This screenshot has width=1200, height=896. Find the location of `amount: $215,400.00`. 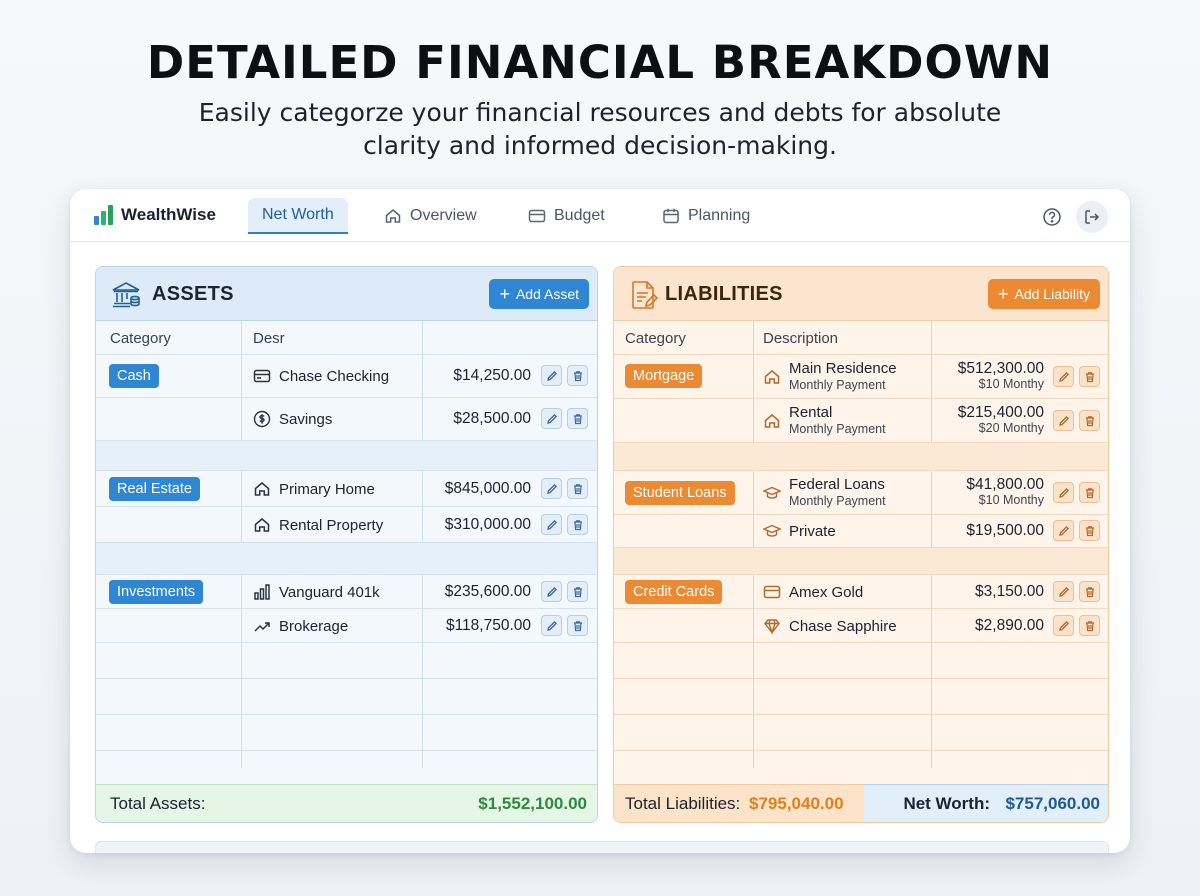

amount: $215,400.00 is located at coordinates (1000, 412).